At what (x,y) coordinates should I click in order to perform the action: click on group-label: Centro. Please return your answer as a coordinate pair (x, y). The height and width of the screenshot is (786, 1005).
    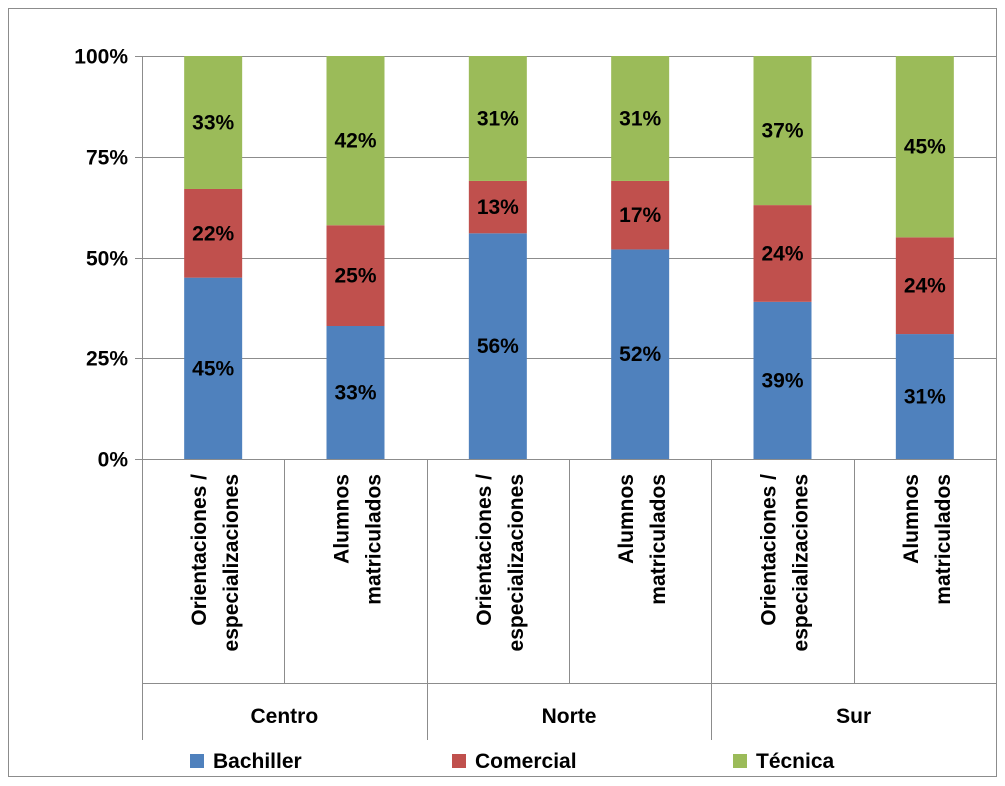
    Looking at the image, I should click on (284, 716).